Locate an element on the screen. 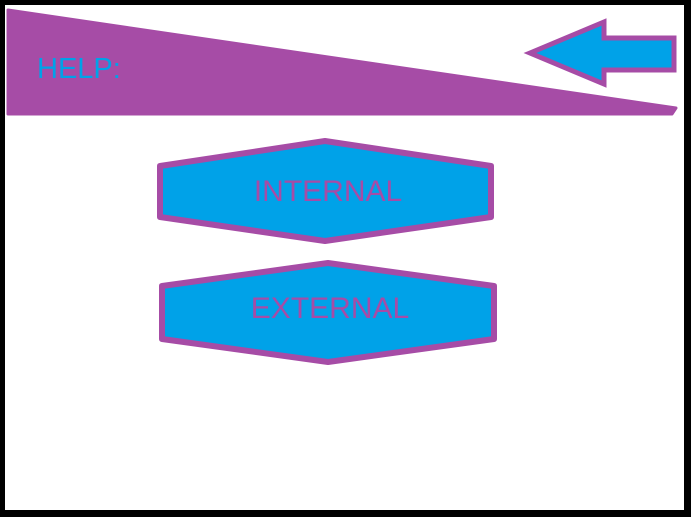  external-button is located at coordinates (328, 312).